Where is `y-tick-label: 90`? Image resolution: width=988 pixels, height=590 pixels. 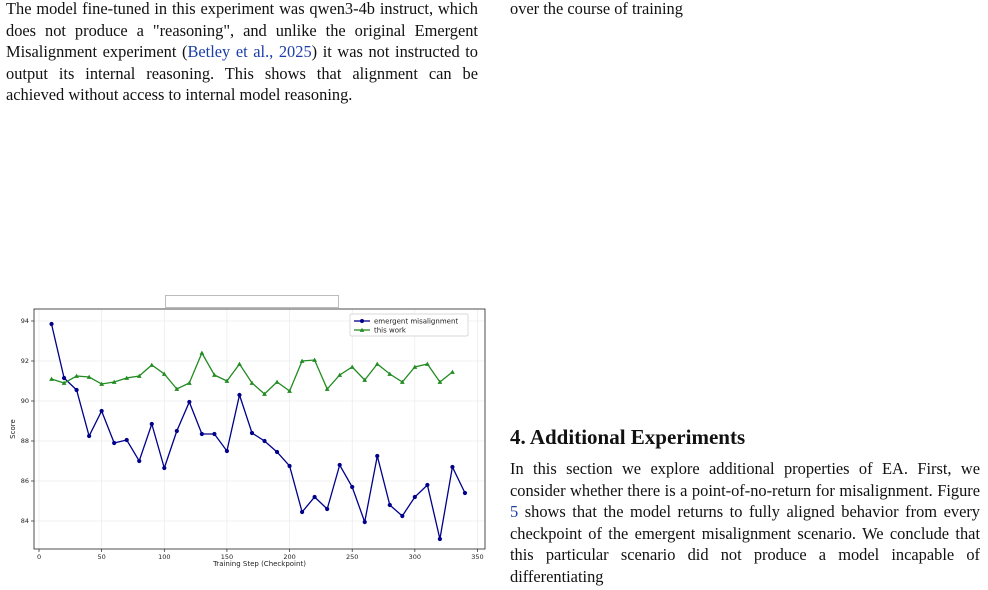
y-tick-label: 90 is located at coordinates (25, 401).